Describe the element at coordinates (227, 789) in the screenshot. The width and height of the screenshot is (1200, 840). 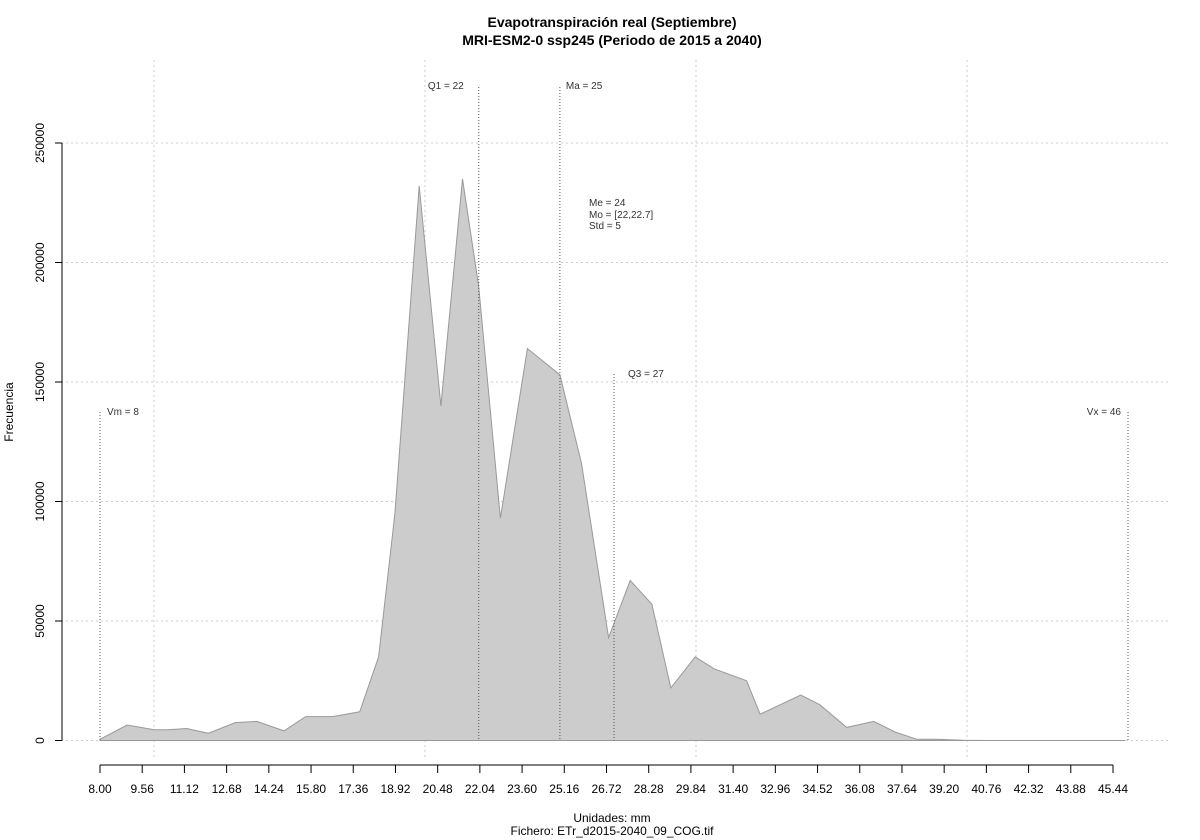
I see `x-tick-label: 12.68` at that location.